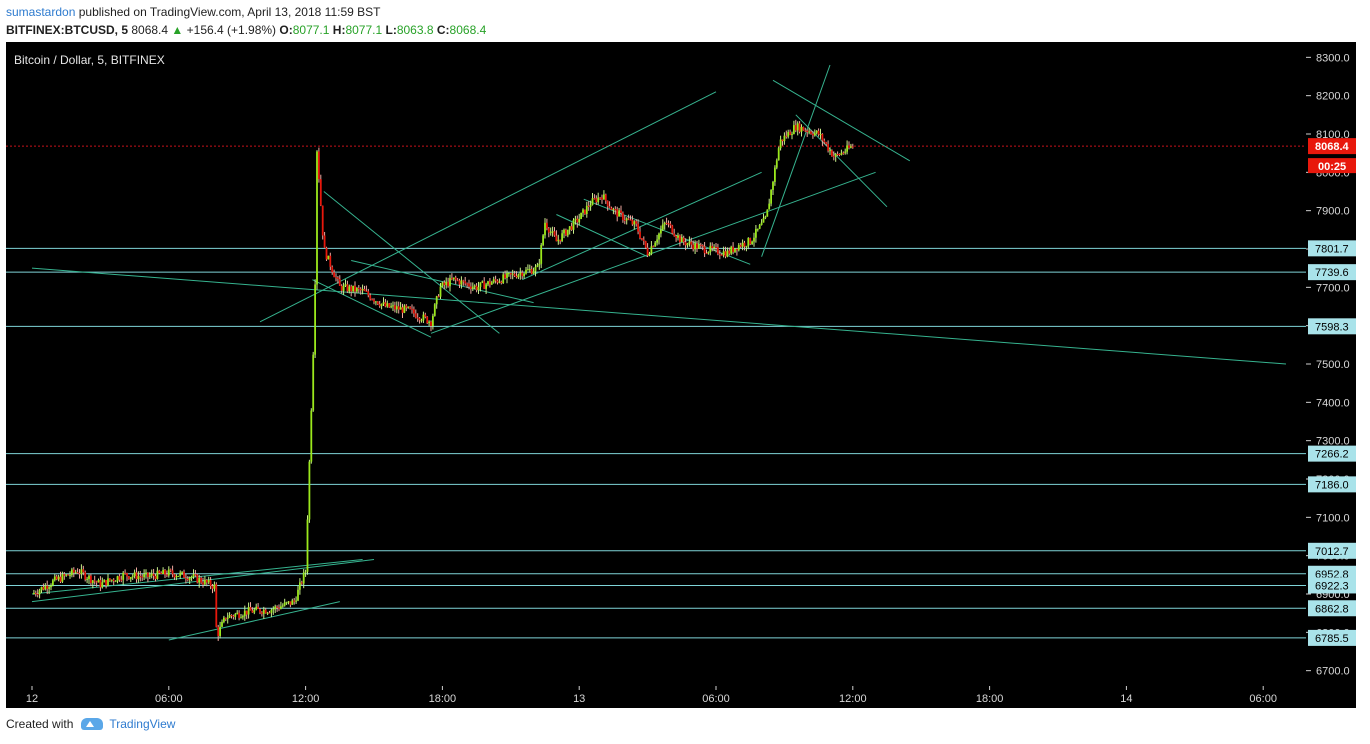 Image resolution: width=1370 pixels, height=744 pixels. What do you see at coordinates (443, 30) in the screenshot?
I see `close-label: C:` at bounding box center [443, 30].